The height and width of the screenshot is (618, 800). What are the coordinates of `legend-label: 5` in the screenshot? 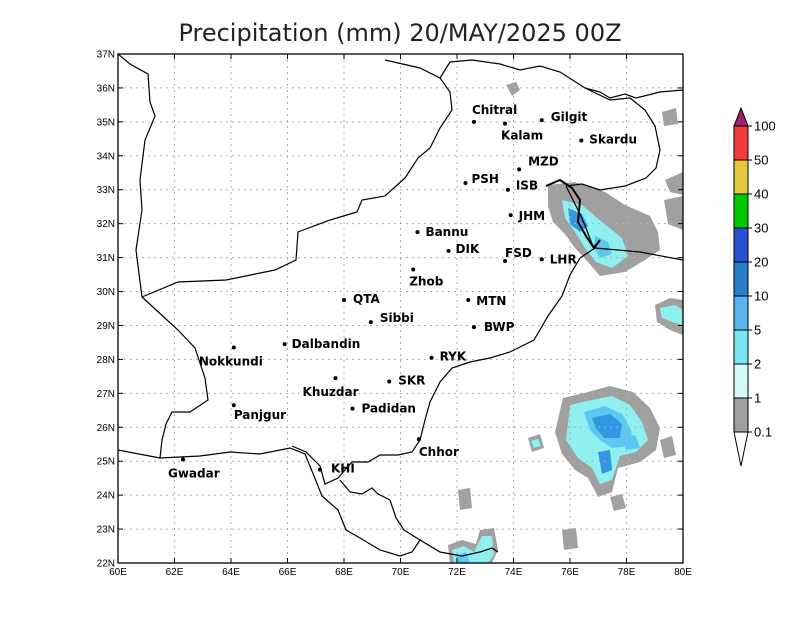 It's located at (757, 330).